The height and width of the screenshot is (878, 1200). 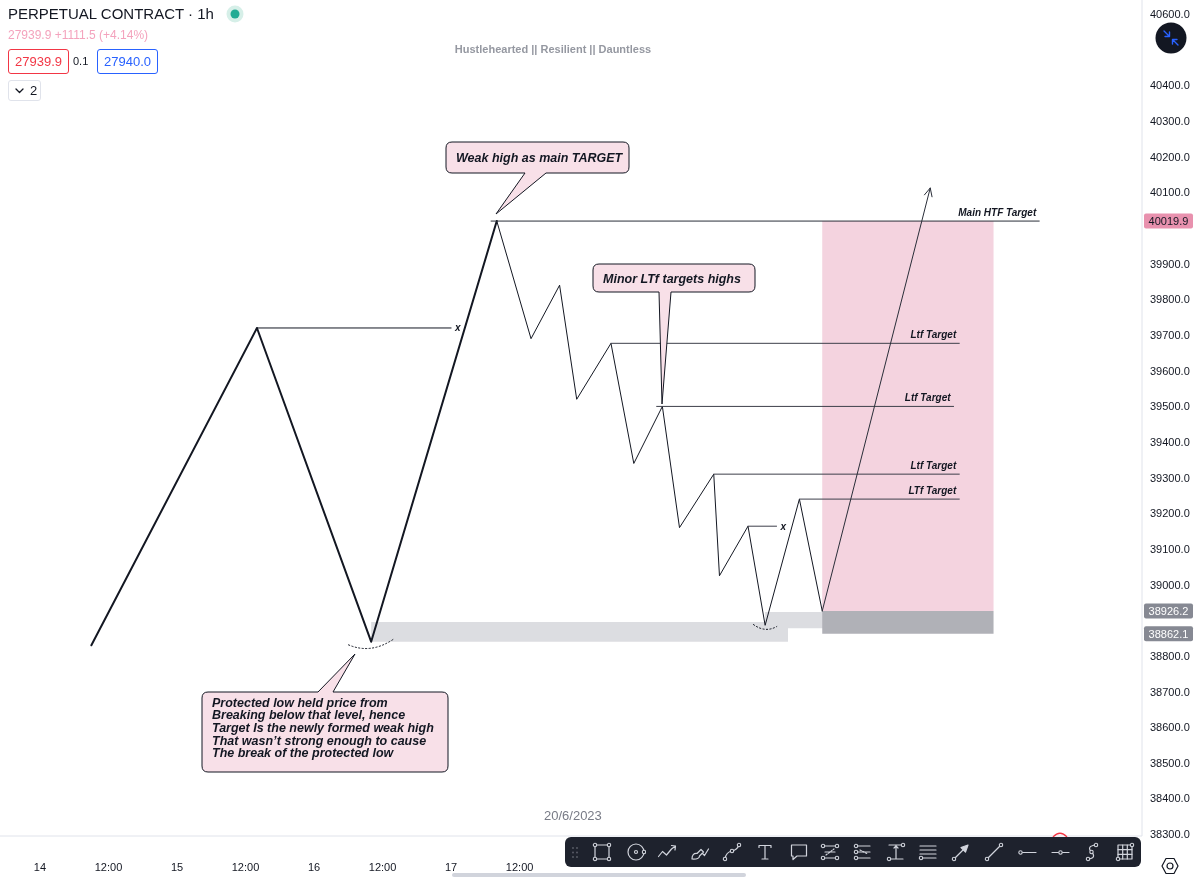 What do you see at coordinates (1170, 370) in the screenshot?
I see `y-tick-label: 39600.0` at bounding box center [1170, 370].